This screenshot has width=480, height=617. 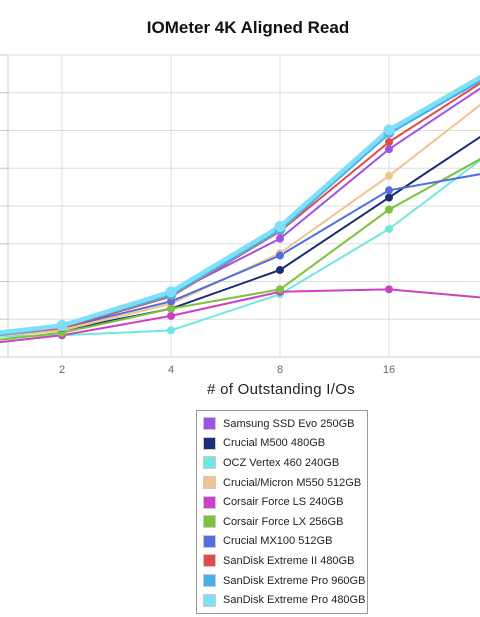 I want to click on legend-label: SanDisk Extreme II 480GB, so click(x=289, y=560).